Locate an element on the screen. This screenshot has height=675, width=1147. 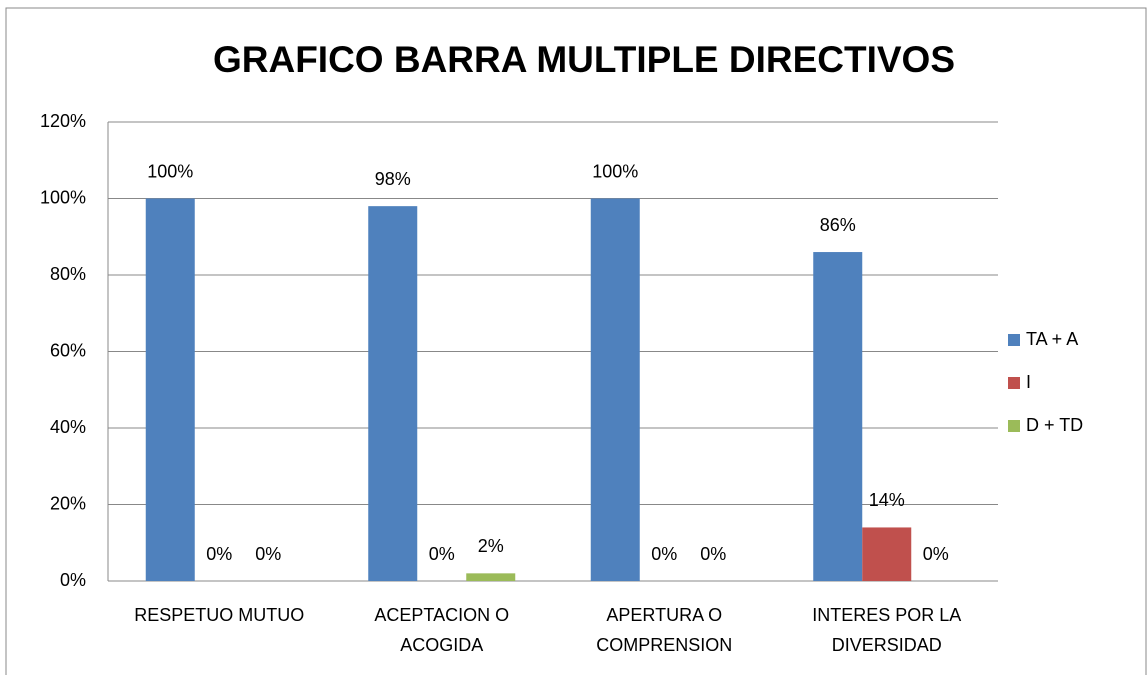
y-tick-label: 40% is located at coordinates (68, 427).